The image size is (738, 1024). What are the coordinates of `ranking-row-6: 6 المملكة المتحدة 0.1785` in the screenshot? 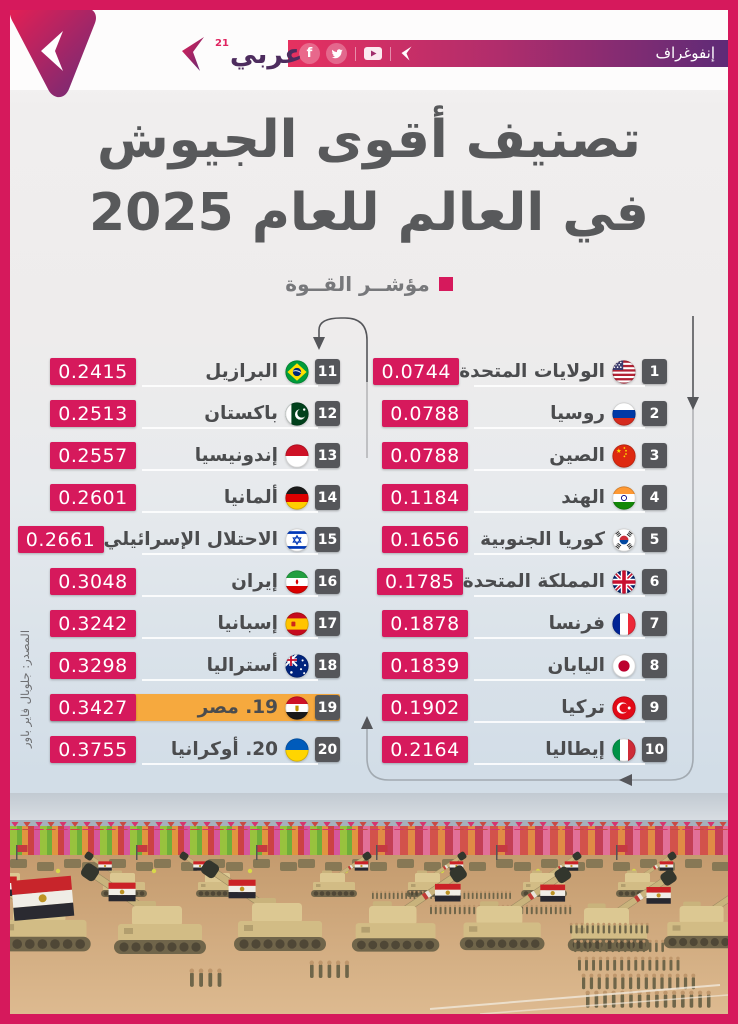 It's located at (521, 582).